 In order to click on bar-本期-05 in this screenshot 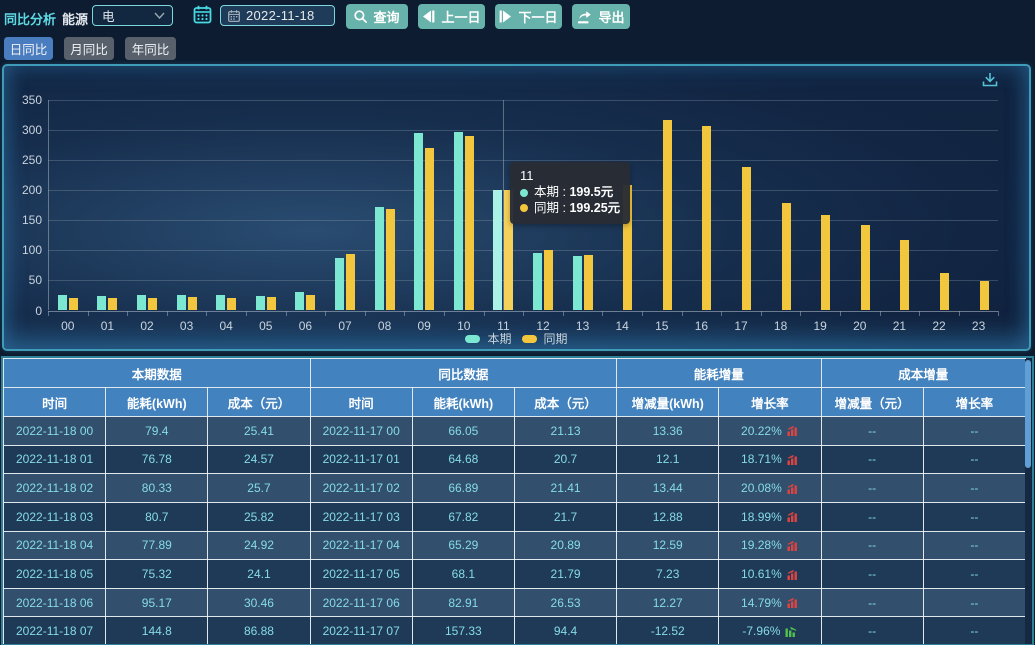, I will do `click(260, 303)`.